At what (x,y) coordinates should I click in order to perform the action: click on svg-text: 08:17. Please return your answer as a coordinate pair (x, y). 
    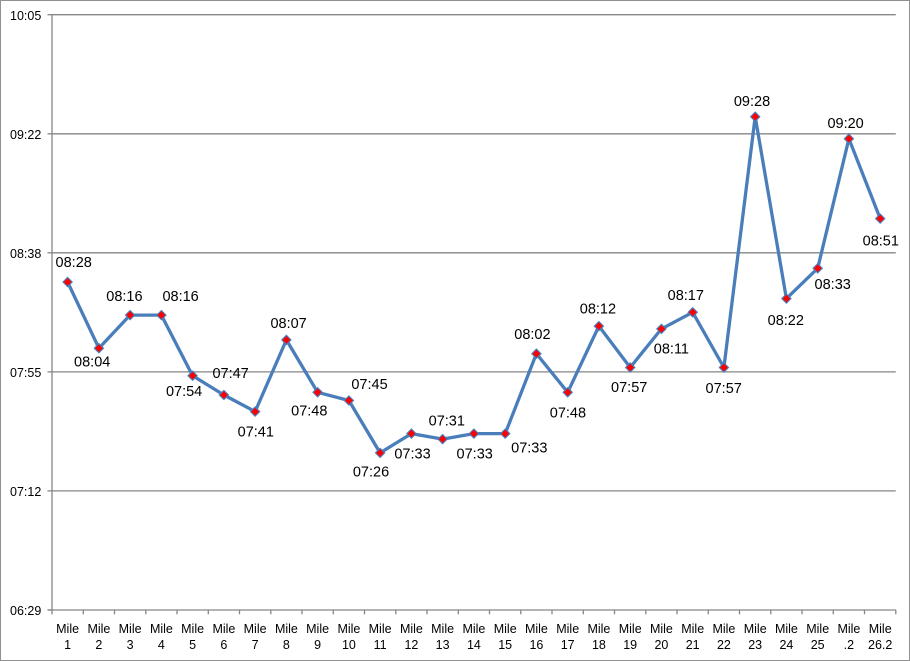
    Looking at the image, I should click on (686, 296).